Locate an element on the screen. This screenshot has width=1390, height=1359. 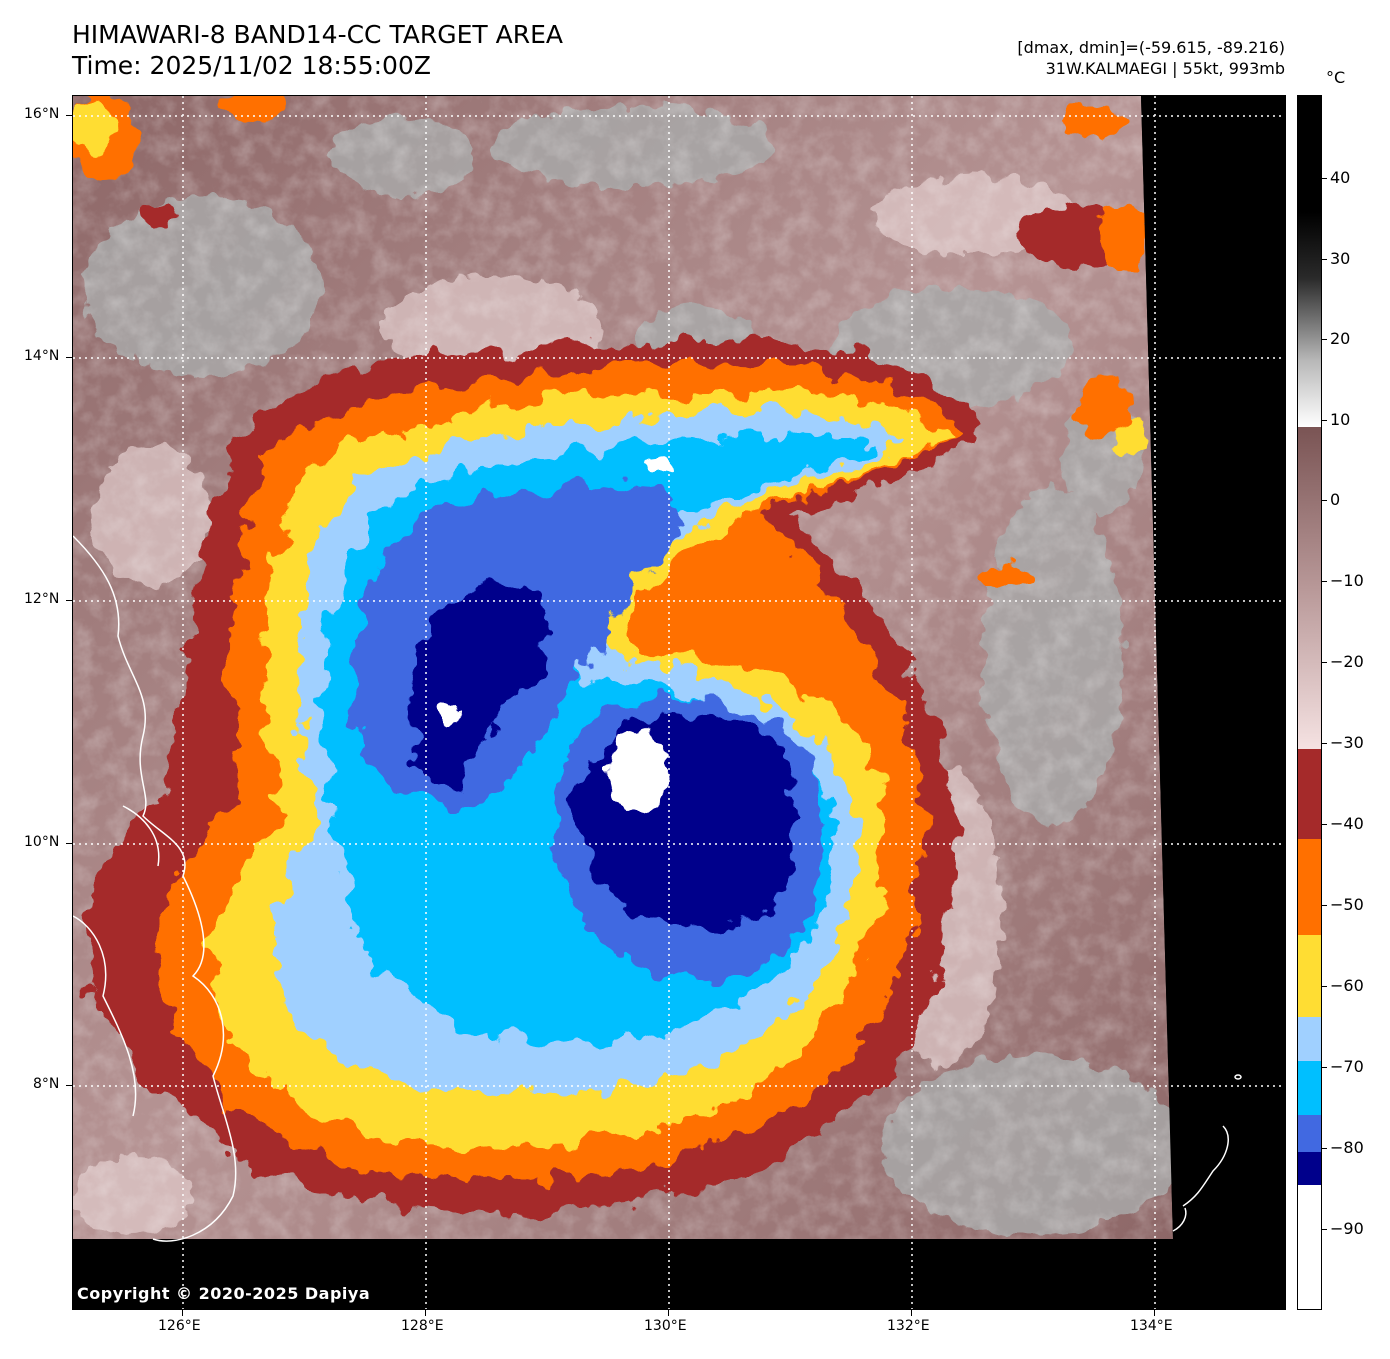
lat-label-14n: 14°N is located at coordinates (42, 356).